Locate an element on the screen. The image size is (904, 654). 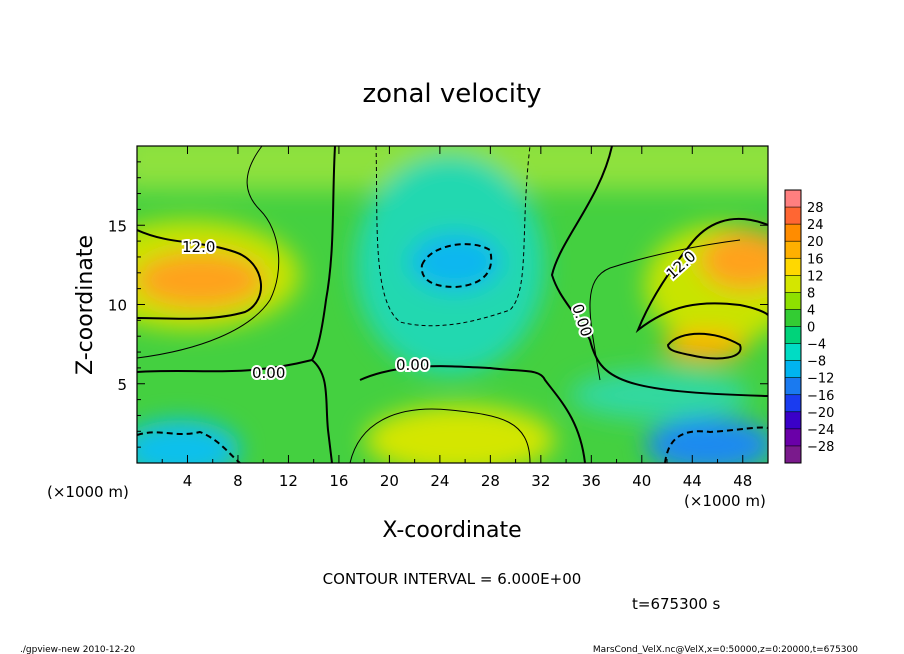
x-tick-label: 44 is located at coordinates (692, 481).